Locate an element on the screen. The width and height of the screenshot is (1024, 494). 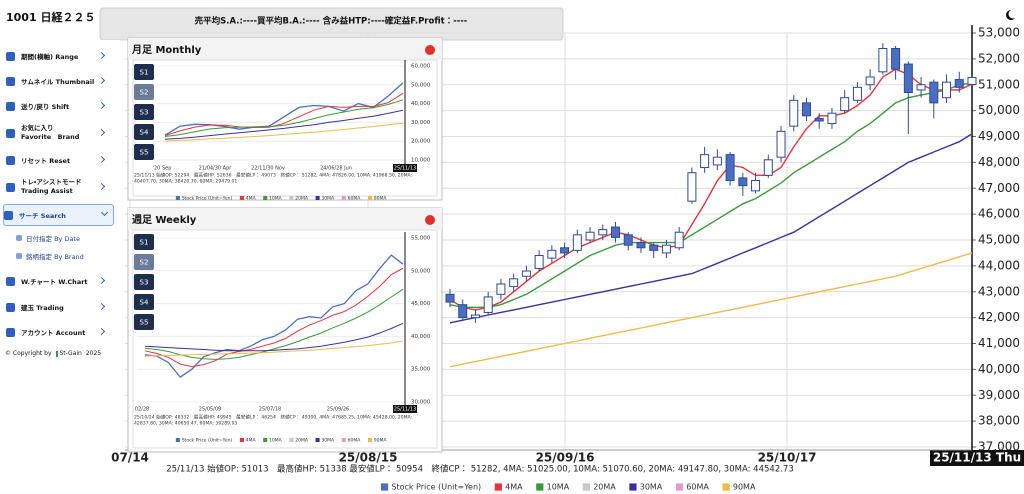
copyright-text: © Copyright by is located at coordinates (28, 353).